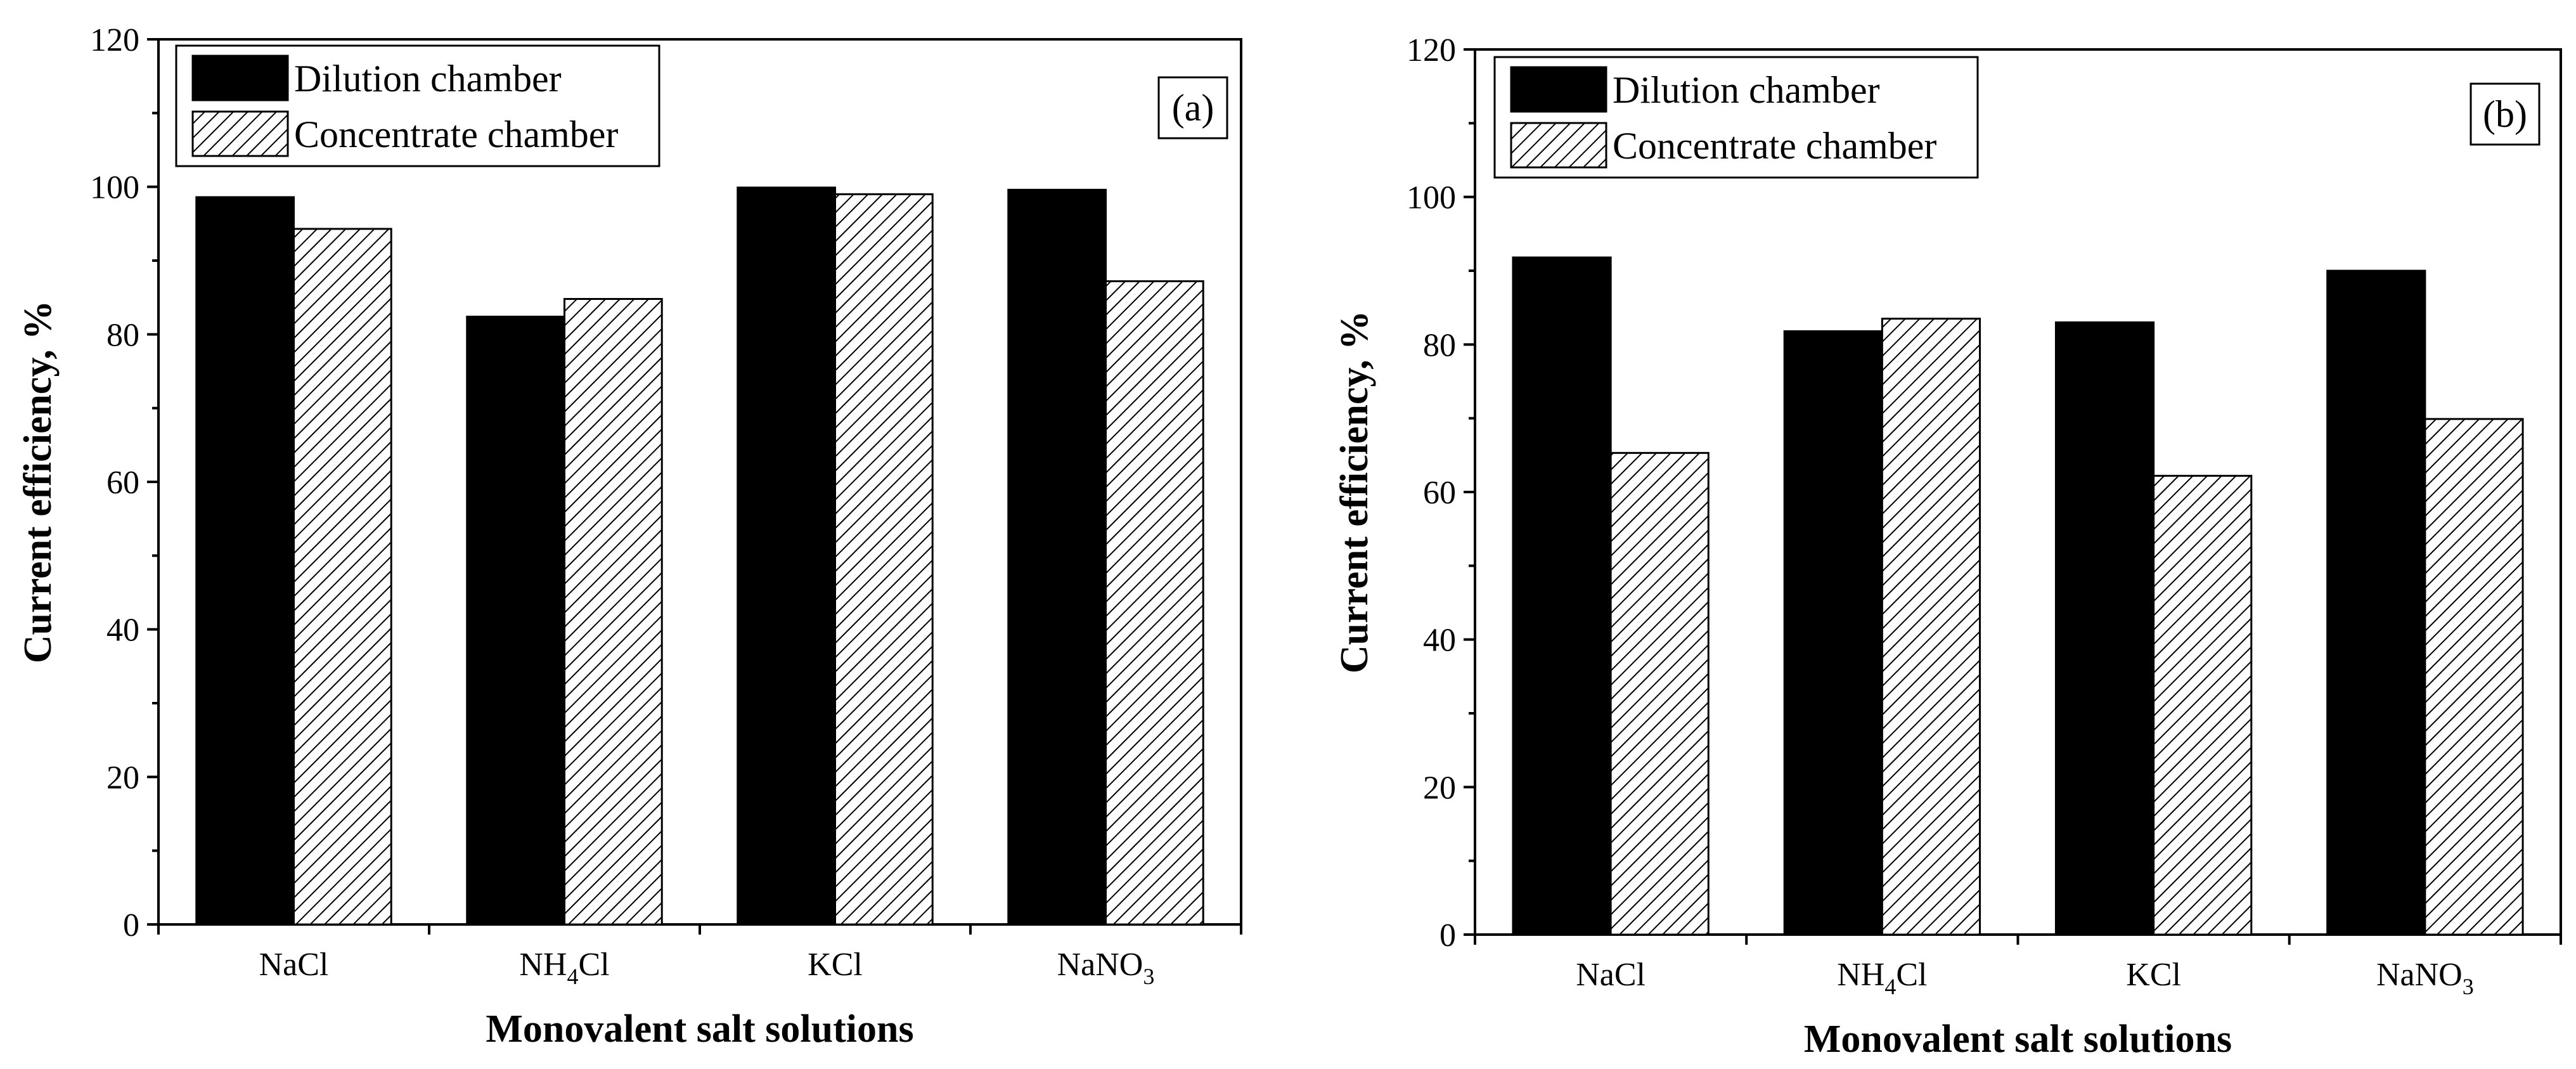 Image resolution: width=2576 pixels, height=1069 pixels. I want to click on panel-tag-b: (b), so click(2505, 114).